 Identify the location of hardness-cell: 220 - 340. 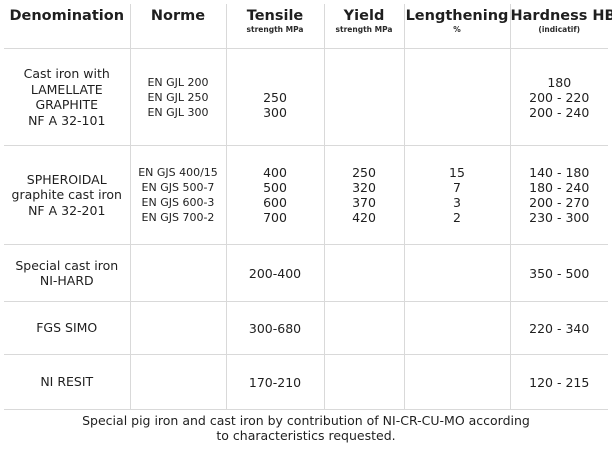
(559, 328).